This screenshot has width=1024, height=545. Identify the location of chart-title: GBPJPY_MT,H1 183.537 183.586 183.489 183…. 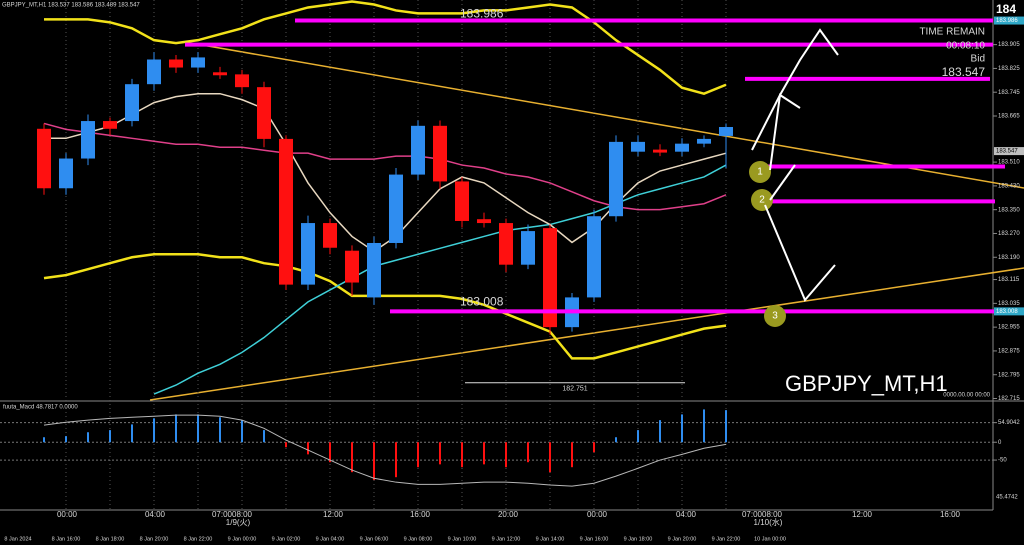
(71, 6).